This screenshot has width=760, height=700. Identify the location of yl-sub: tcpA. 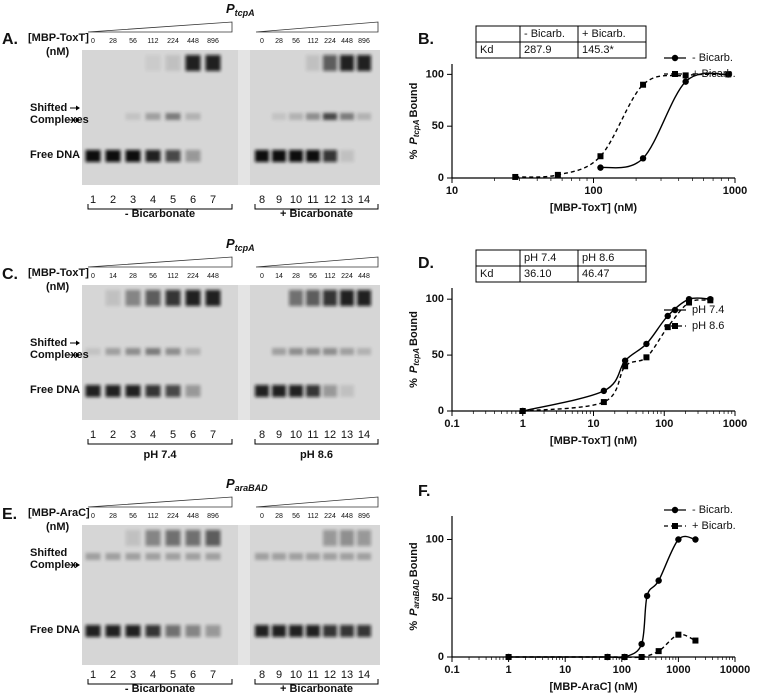
(416, 357).